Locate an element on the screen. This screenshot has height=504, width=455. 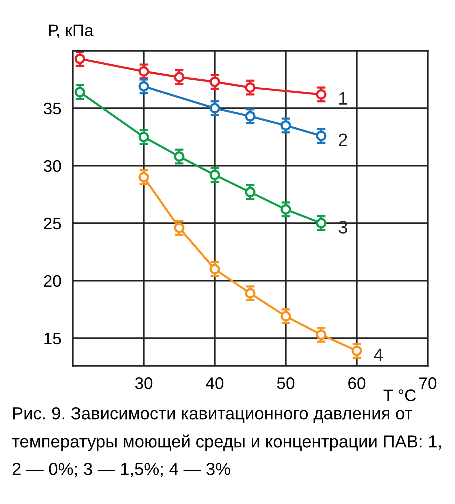
y-tick-label: 20 is located at coordinates (53, 281).